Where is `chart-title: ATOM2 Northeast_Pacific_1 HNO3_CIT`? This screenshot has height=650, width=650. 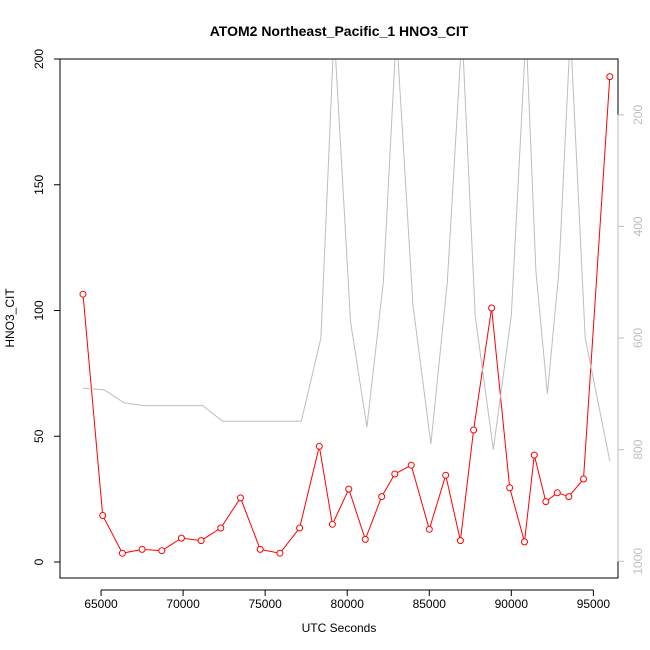 chart-title: ATOM2 Northeast_Pacific_1 HNO3_CIT is located at coordinates (339, 31).